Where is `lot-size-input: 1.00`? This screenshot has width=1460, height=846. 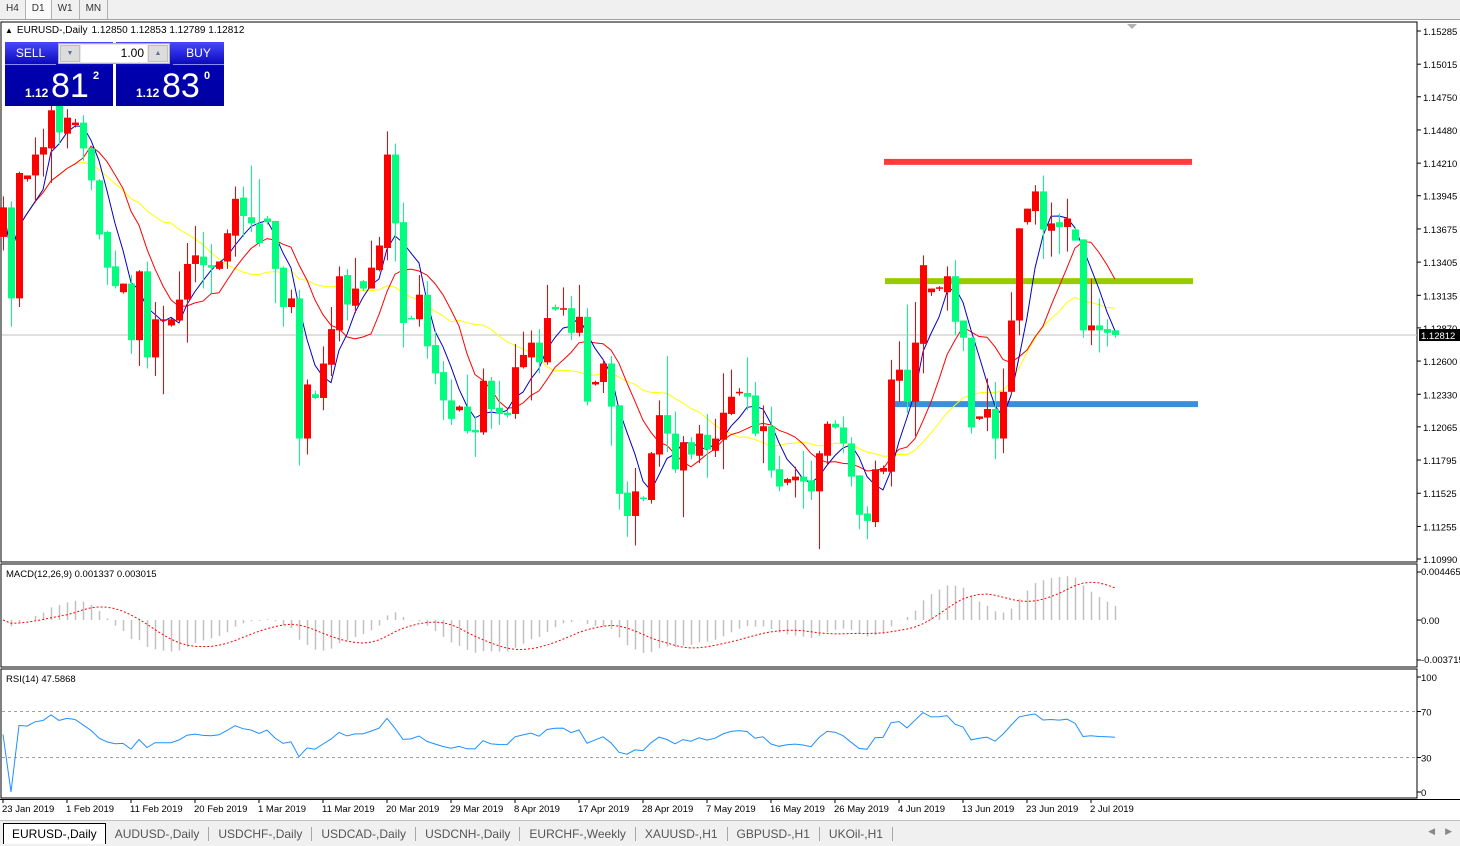
lot-size-input: 1.00 is located at coordinates (114, 53).